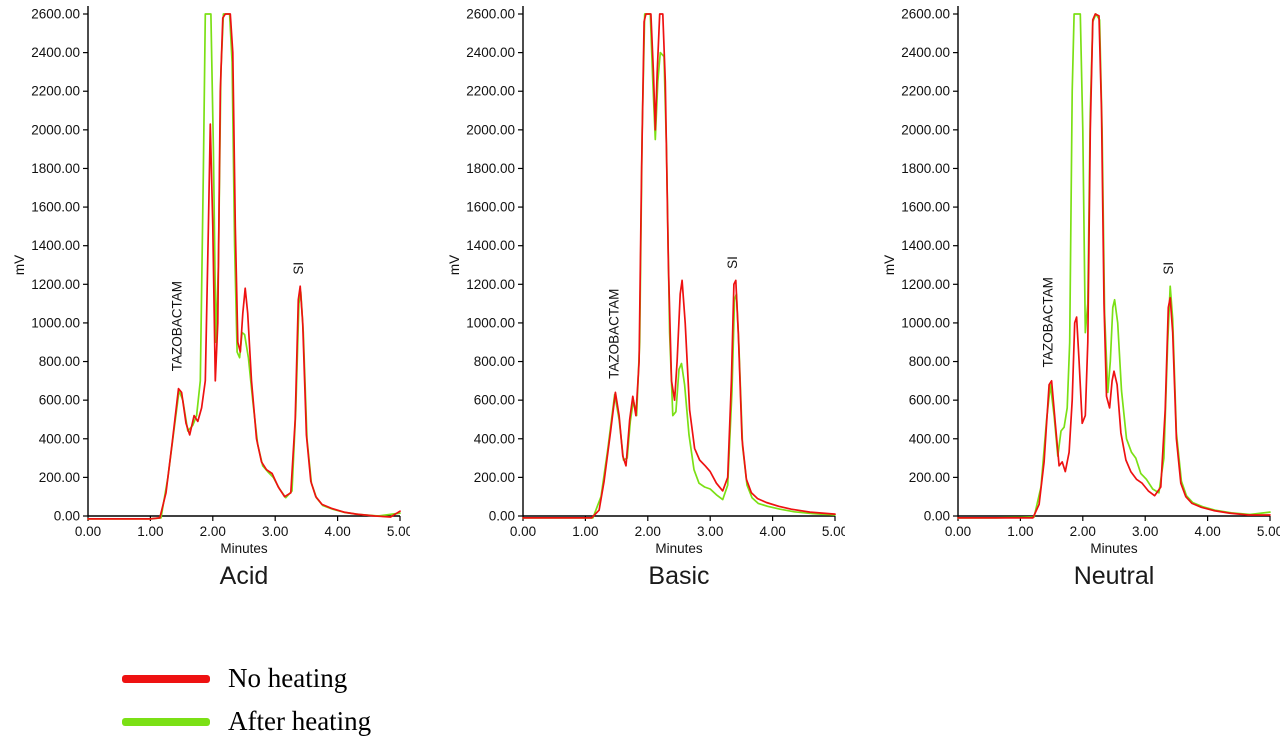 The width and height of the screenshot is (1280, 742). Describe the element at coordinates (244, 576) in the screenshot. I see `chart-title-acid: Acid` at that location.